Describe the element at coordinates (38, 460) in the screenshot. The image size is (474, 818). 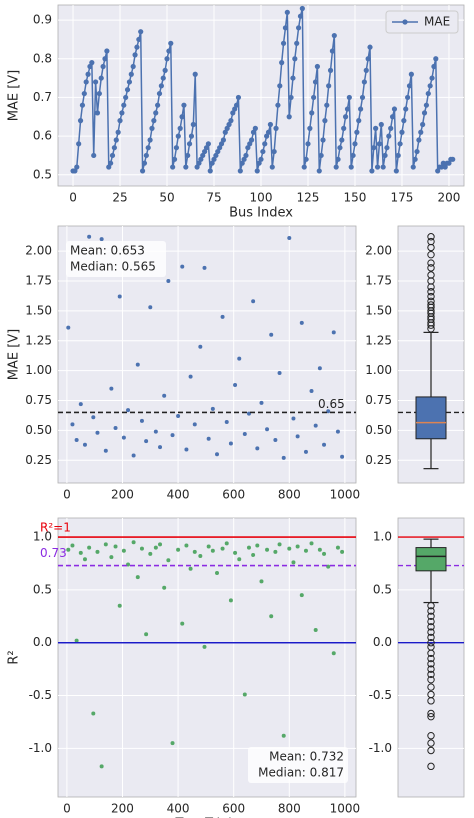
I see `y-tick-label: 0.25` at that location.